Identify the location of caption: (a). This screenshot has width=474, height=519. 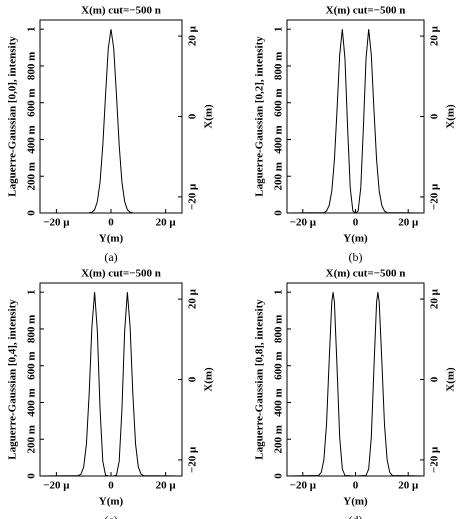
(110, 257).